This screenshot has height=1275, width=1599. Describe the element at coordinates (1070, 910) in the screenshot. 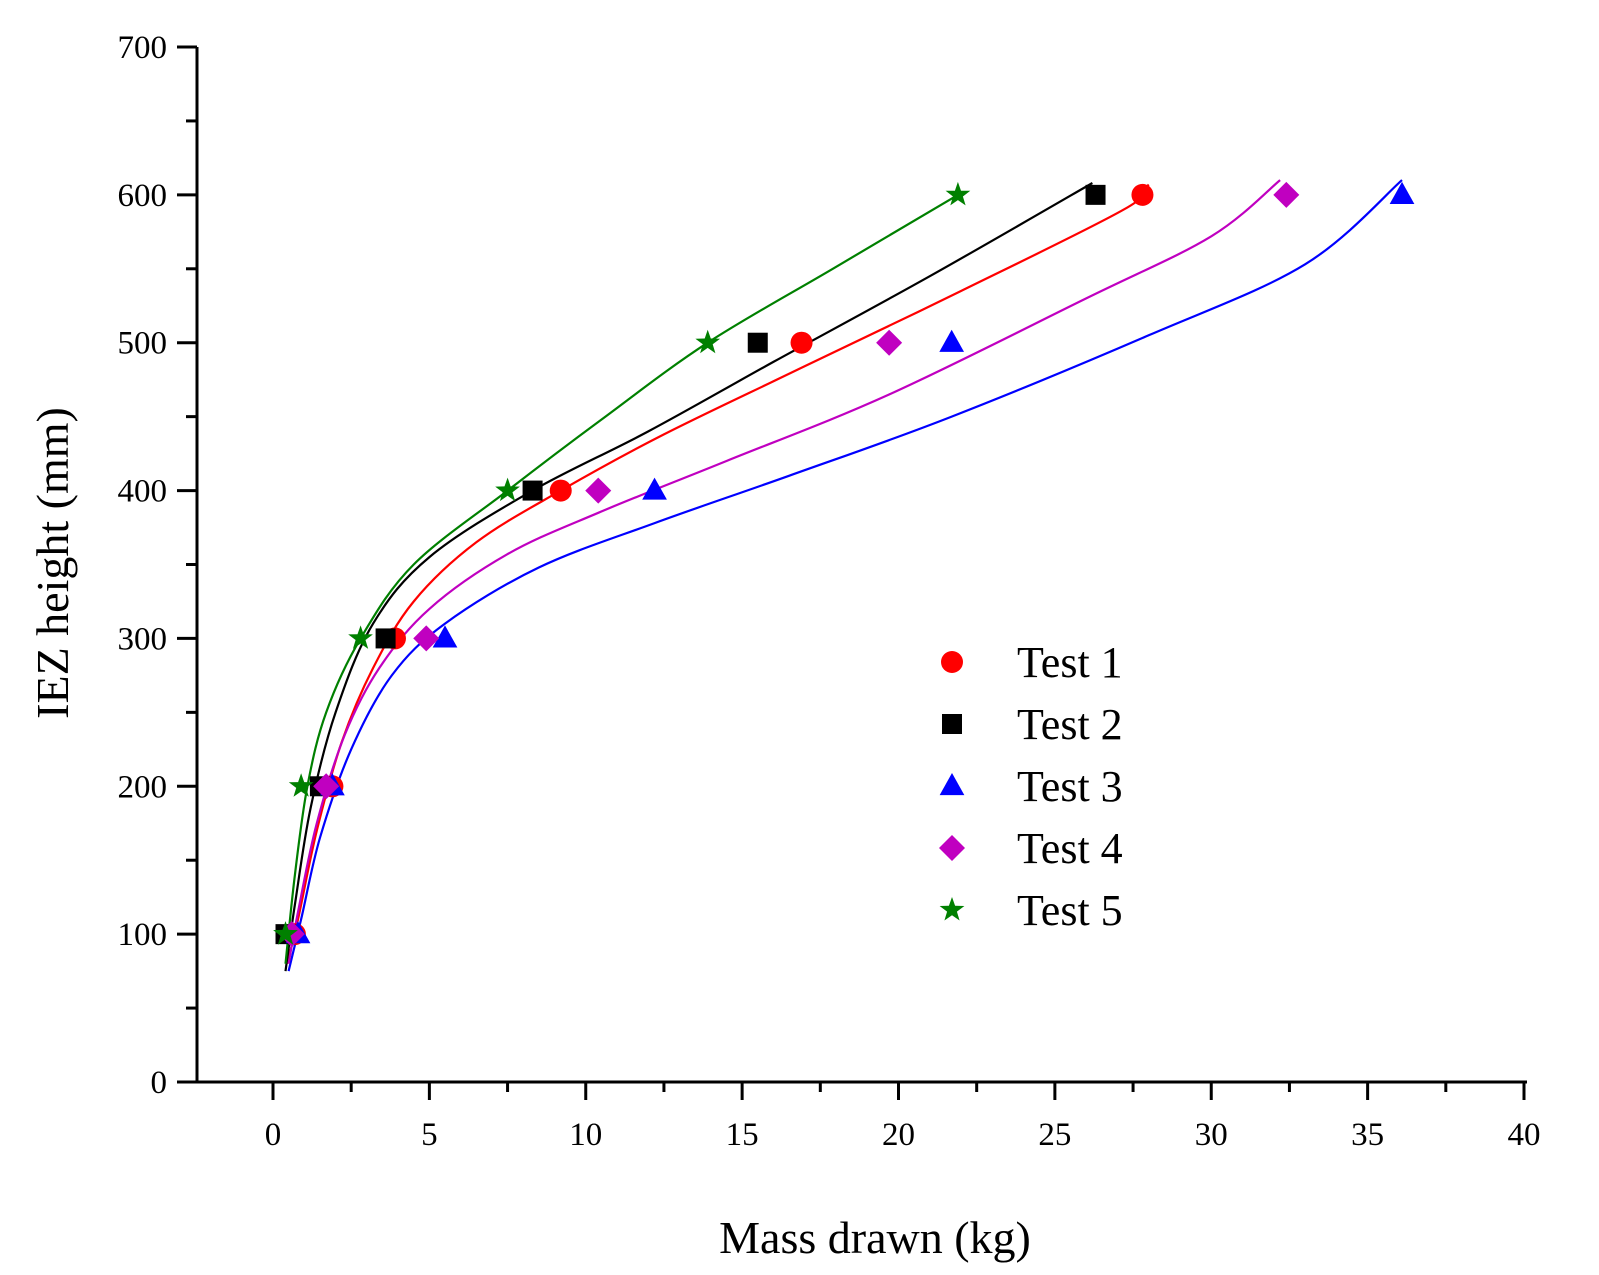

I see `legend-label: Test 5` at that location.